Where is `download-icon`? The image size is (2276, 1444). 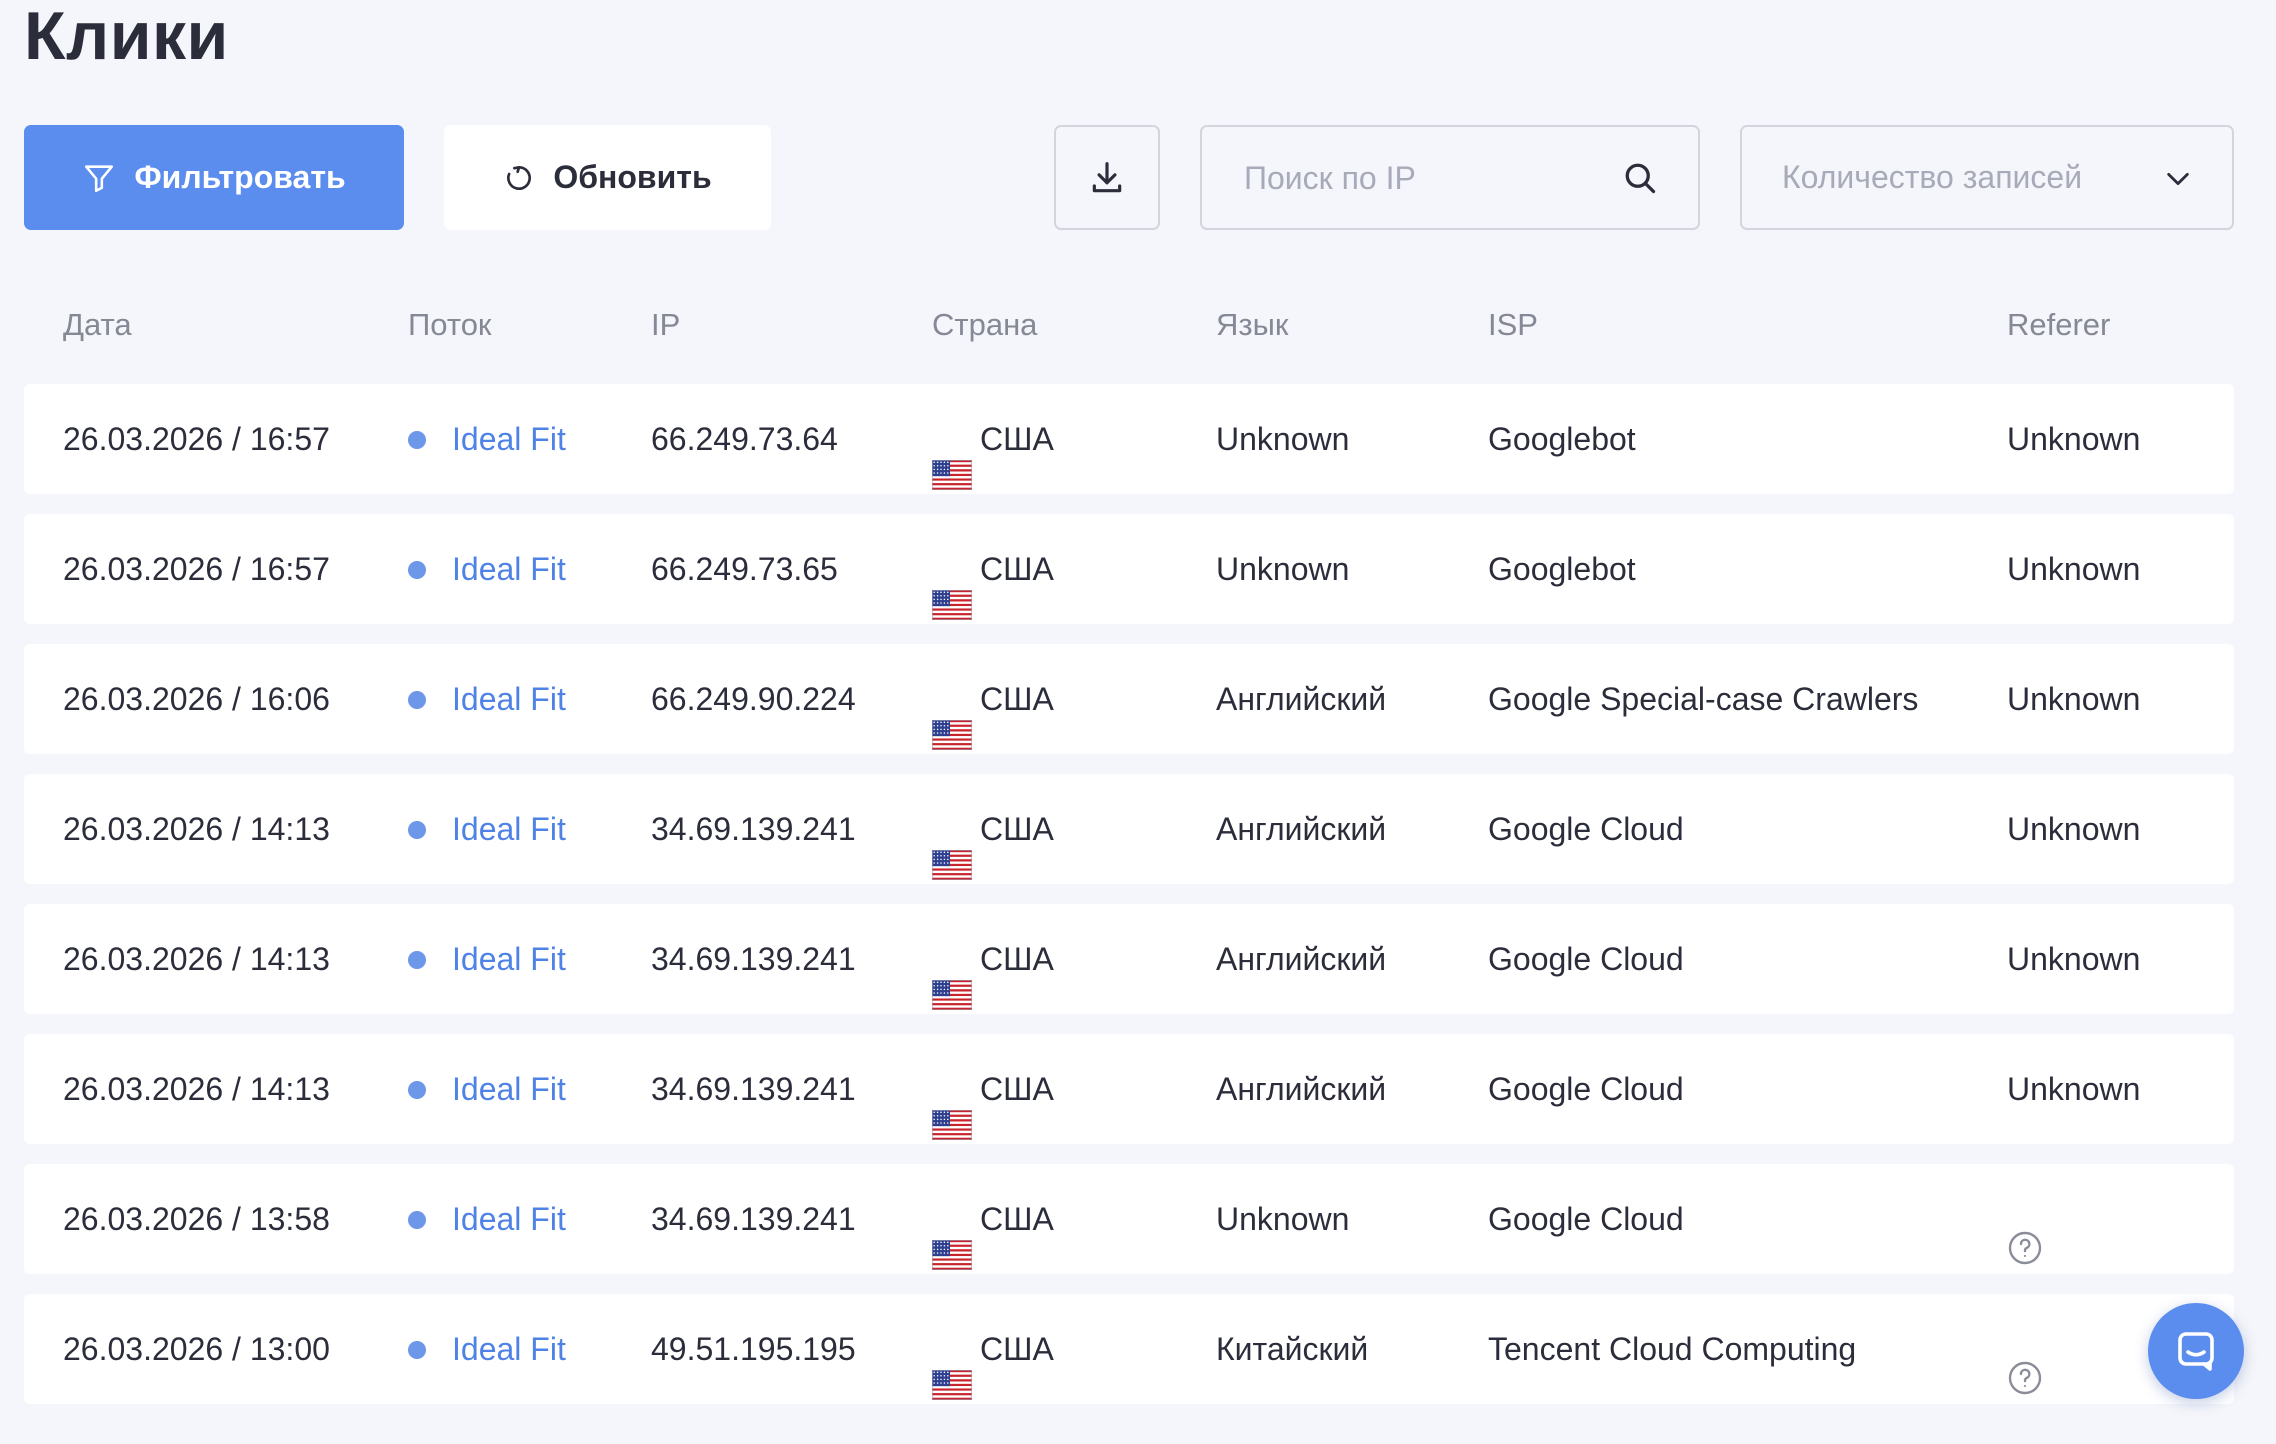 download-icon is located at coordinates (1107, 178).